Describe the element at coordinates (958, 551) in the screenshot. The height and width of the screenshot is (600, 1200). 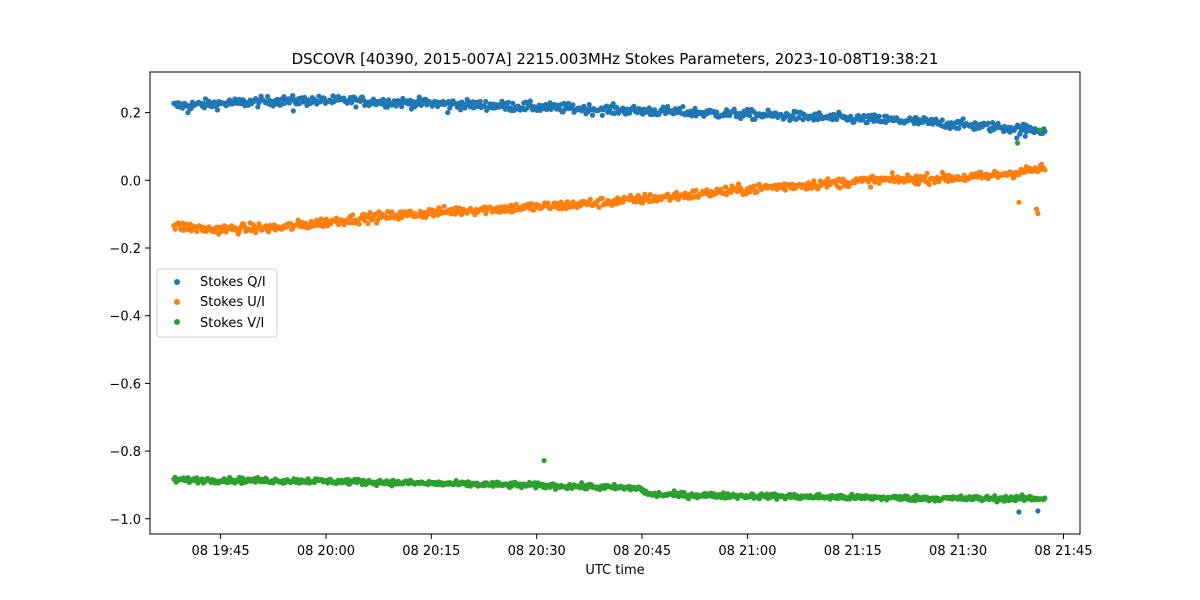
I see `x-tick-label: 08 21:30` at that location.